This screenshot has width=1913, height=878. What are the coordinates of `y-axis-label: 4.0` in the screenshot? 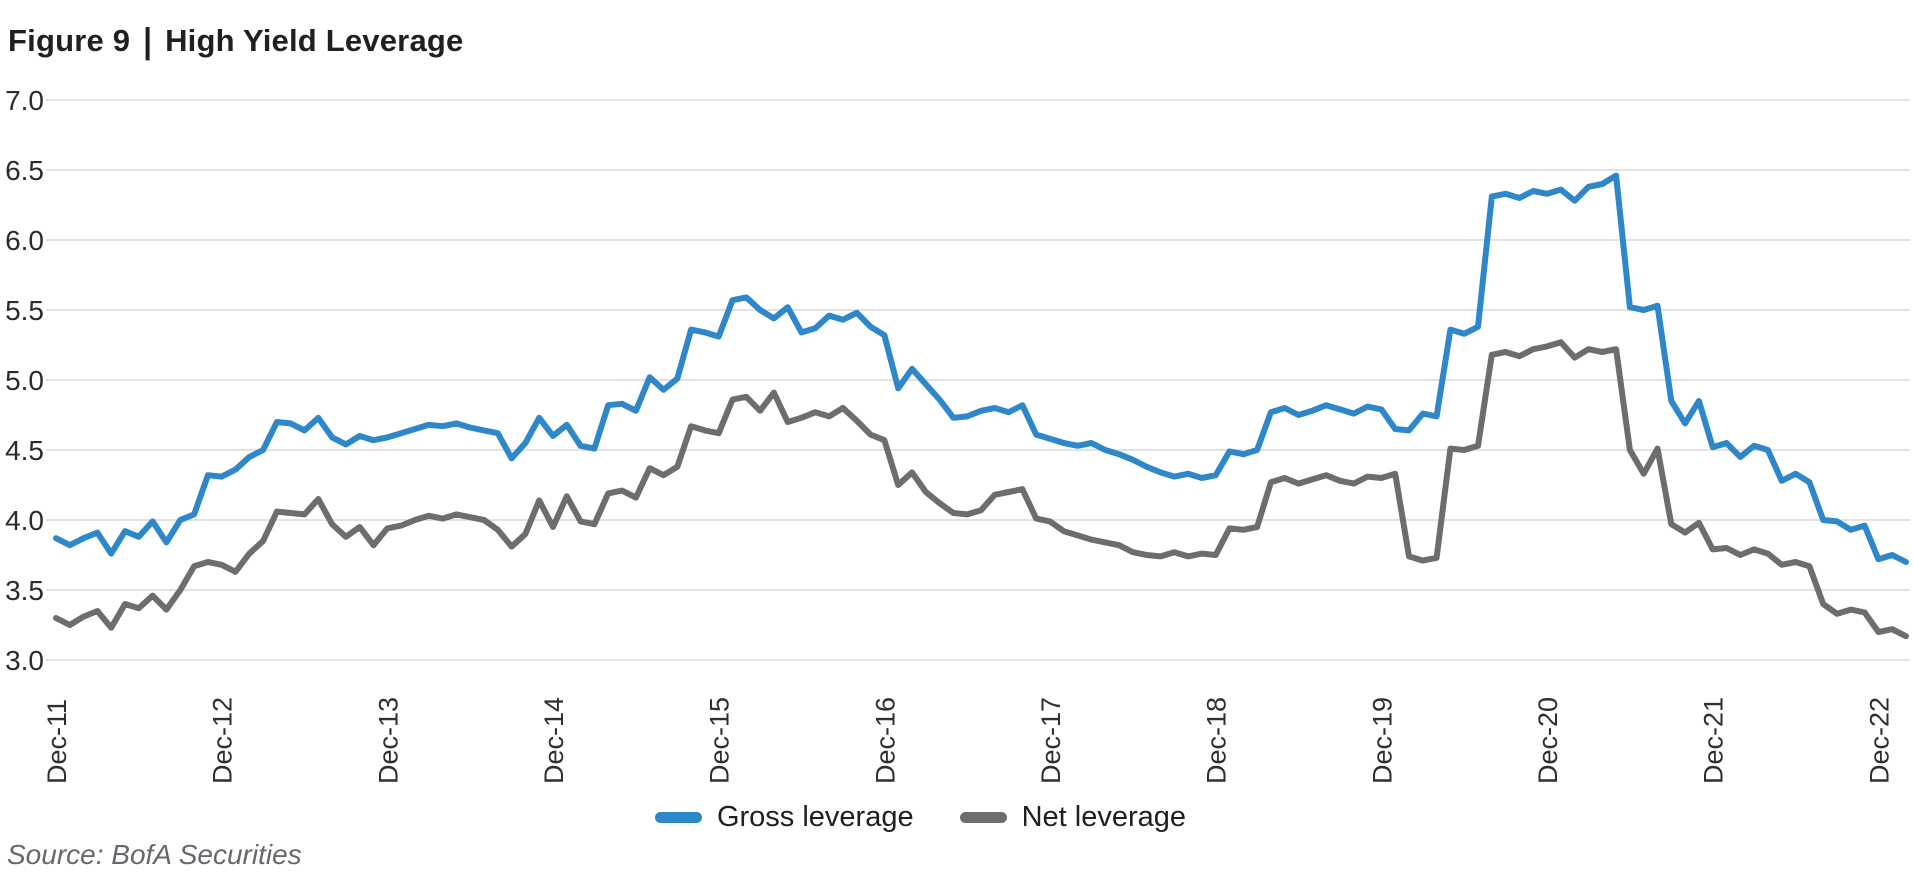 It's located at (24, 520).